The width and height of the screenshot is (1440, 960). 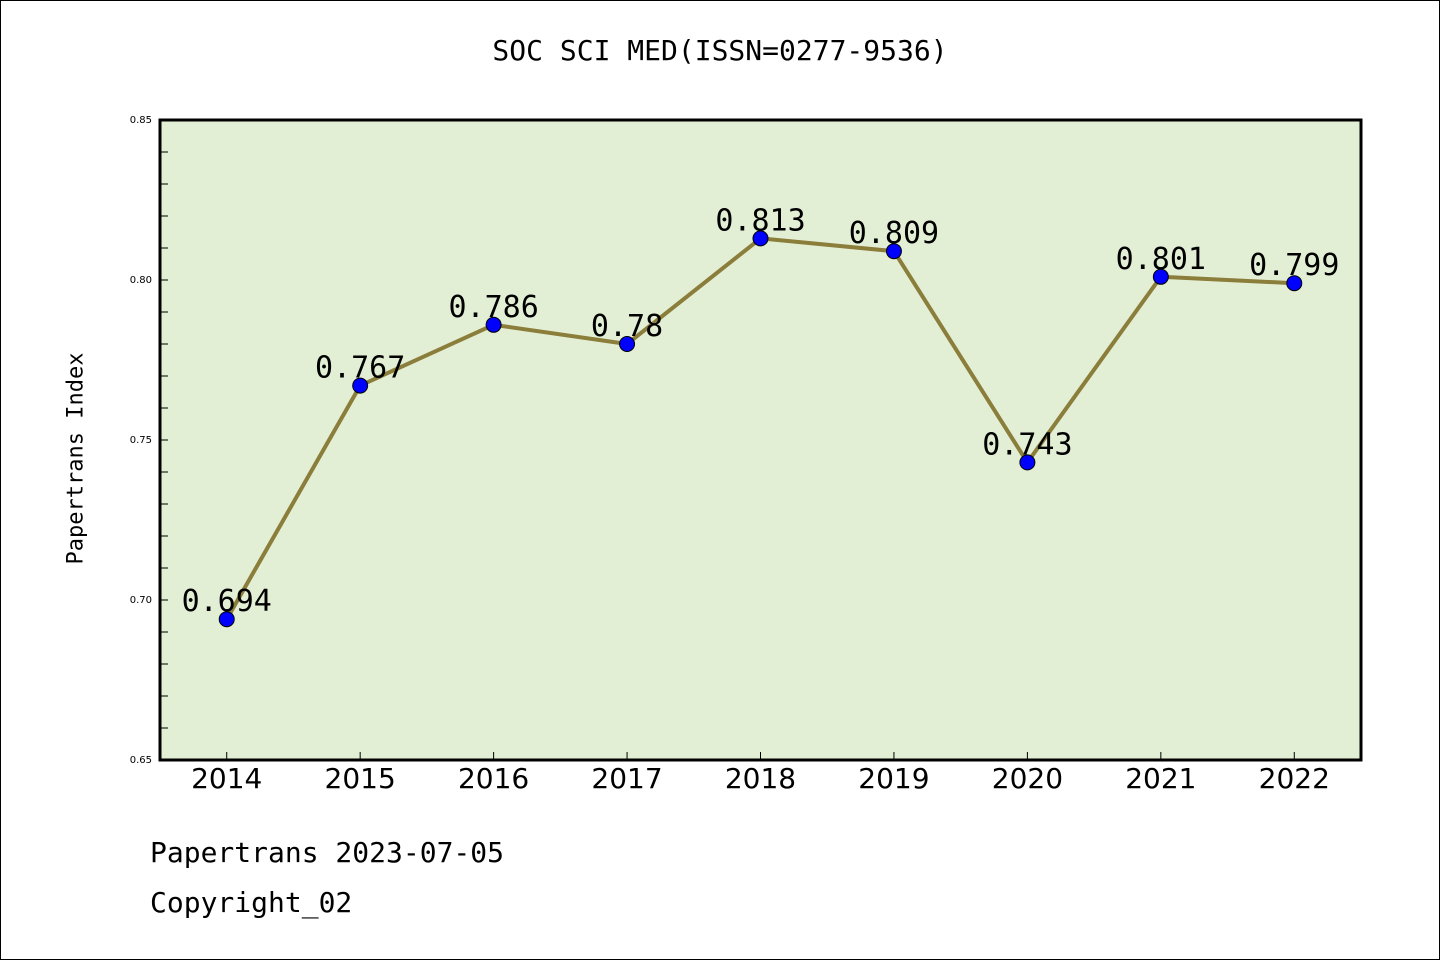 What do you see at coordinates (1027, 444) in the screenshot?
I see `data-label: 0.743` at bounding box center [1027, 444].